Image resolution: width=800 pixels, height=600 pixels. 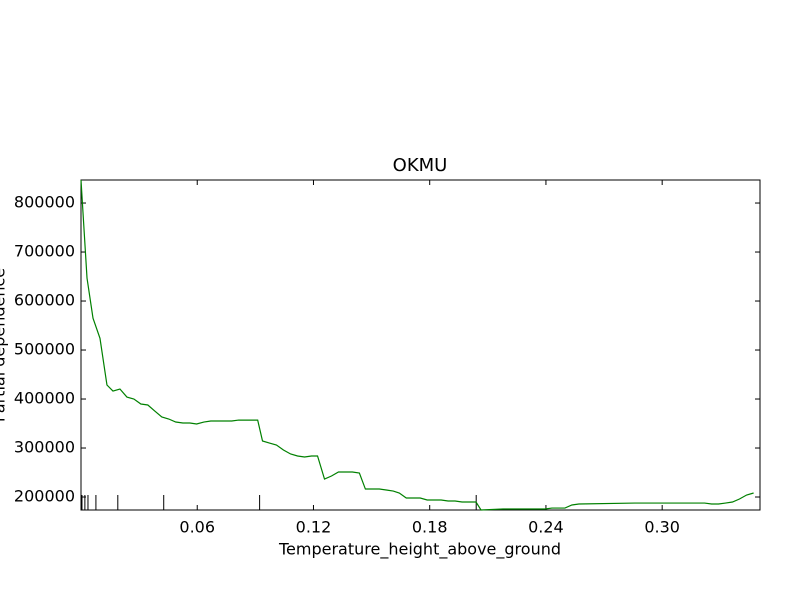 I want to click on y-tick-label: 800000, so click(x=44, y=202).